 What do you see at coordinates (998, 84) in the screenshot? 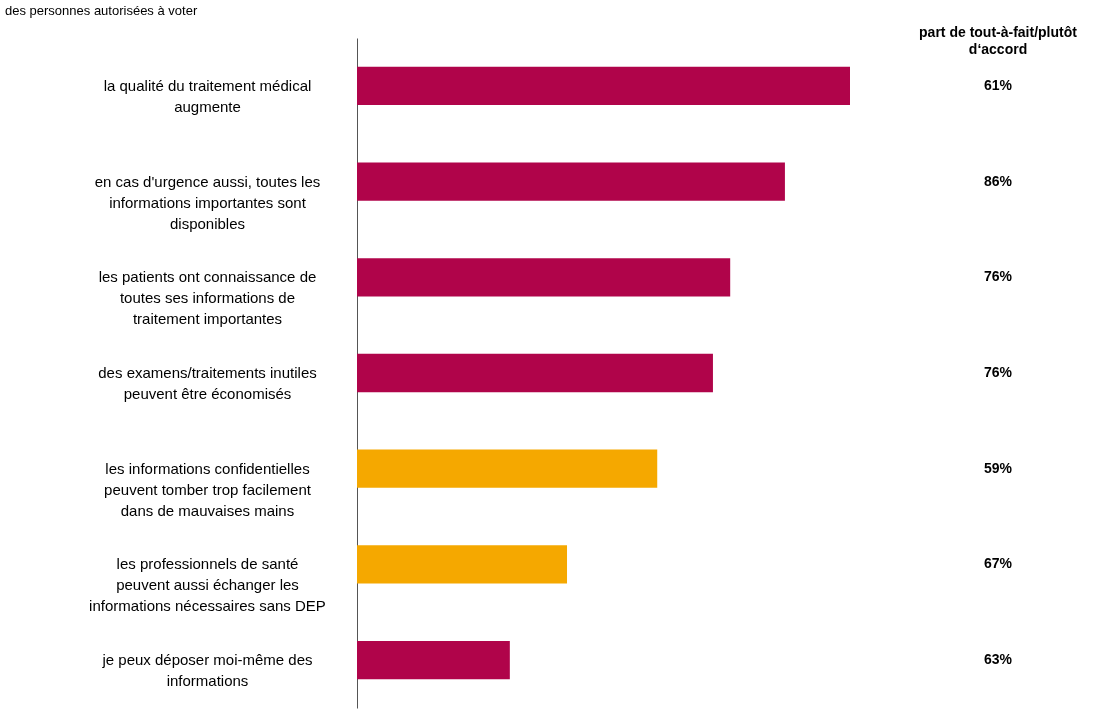
I see `text: 61%` at bounding box center [998, 84].